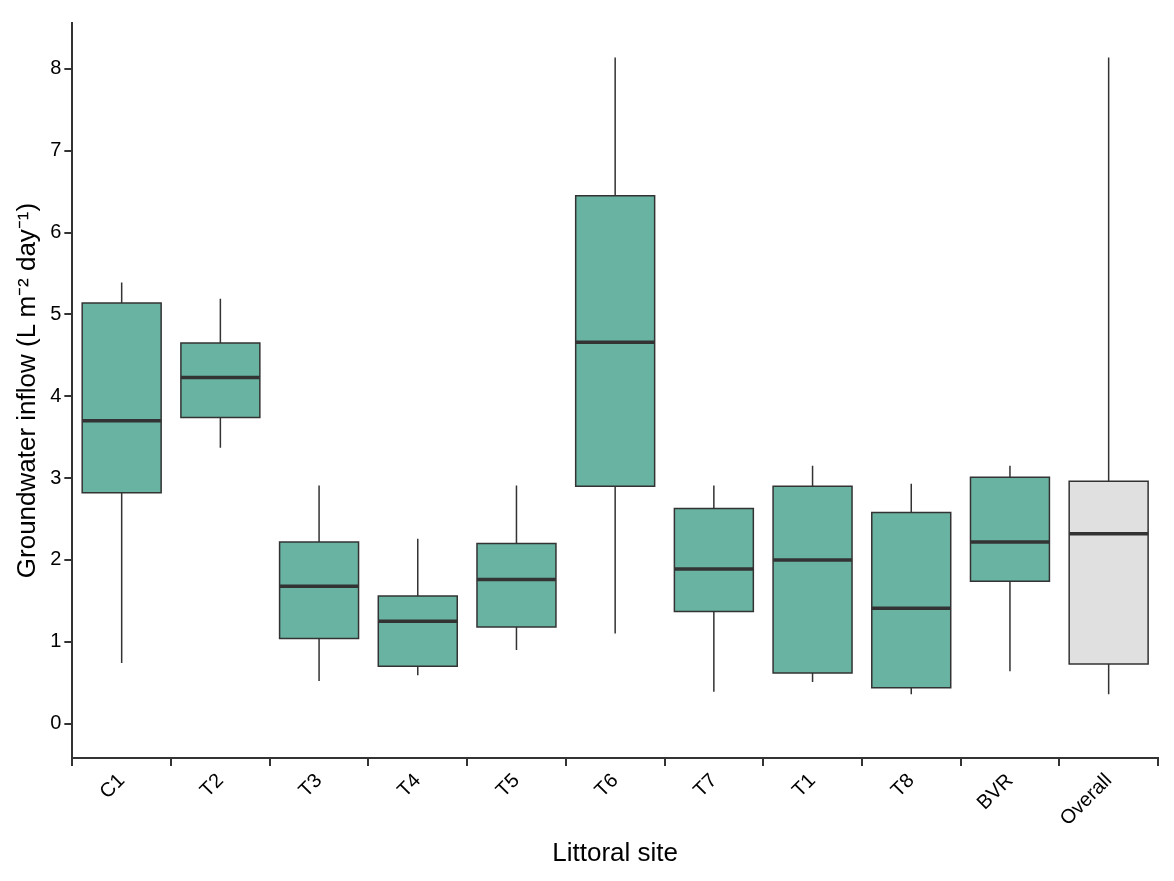  Describe the element at coordinates (704, 784) in the screenshot. I see `x-tick-label: T7` at that location.